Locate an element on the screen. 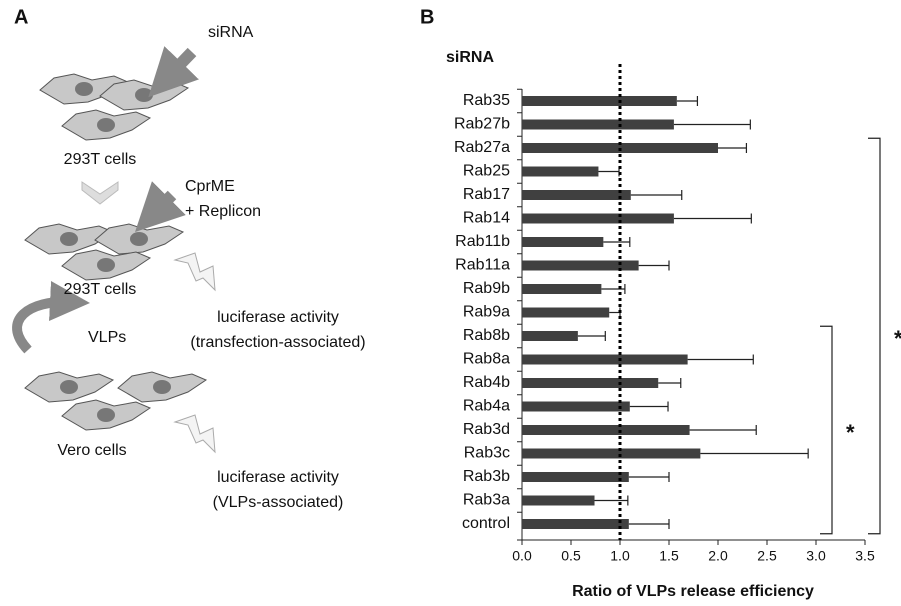 This screenshot has width=901, height=606. category-label: Rab35 is located at coordinates (486, 100).